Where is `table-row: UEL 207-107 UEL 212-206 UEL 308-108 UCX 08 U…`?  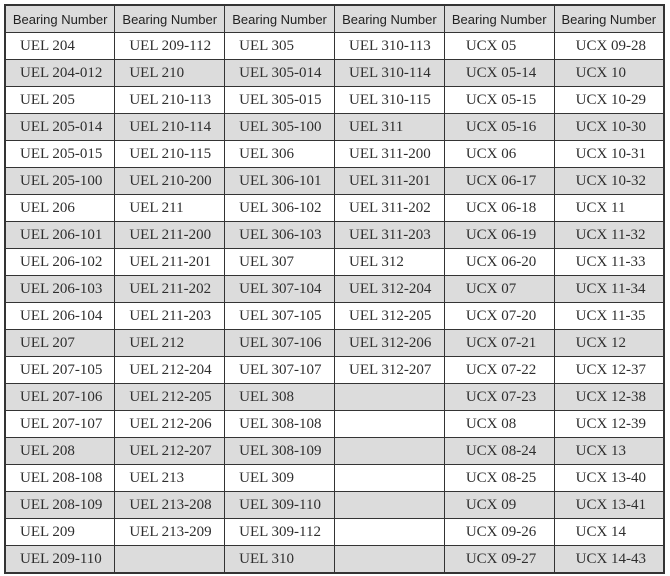 table-row: UEL 207-107 UEL 212-206 UEL 308-108 UCX 08 U… is located at coordinates (334, 424).